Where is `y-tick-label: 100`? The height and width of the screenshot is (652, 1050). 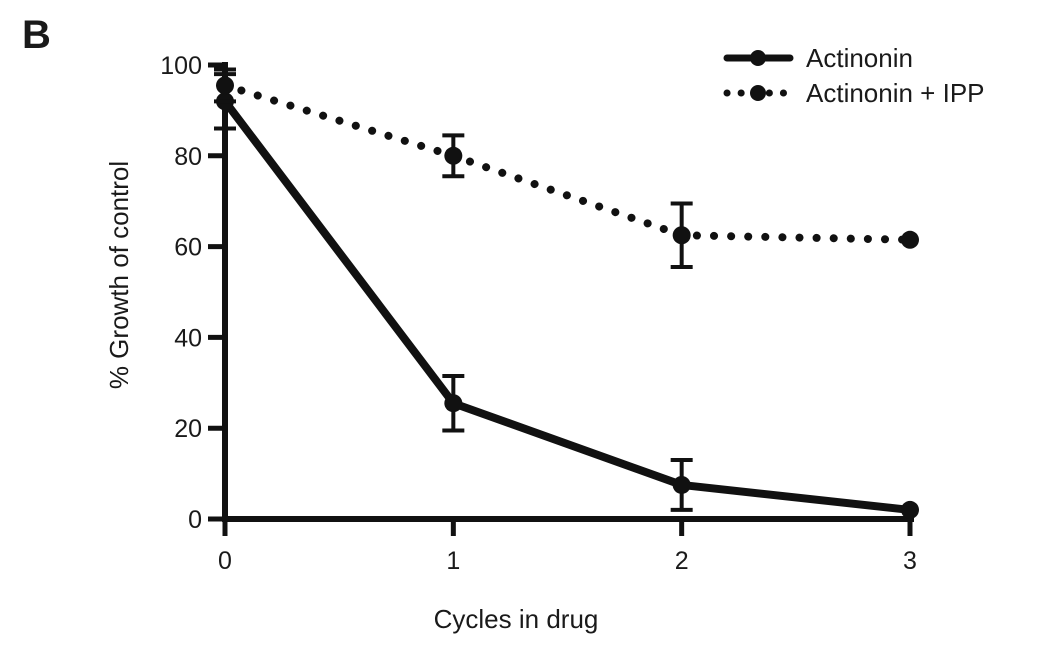
y-tick-label: 100 is located at coordinates (181, 66).